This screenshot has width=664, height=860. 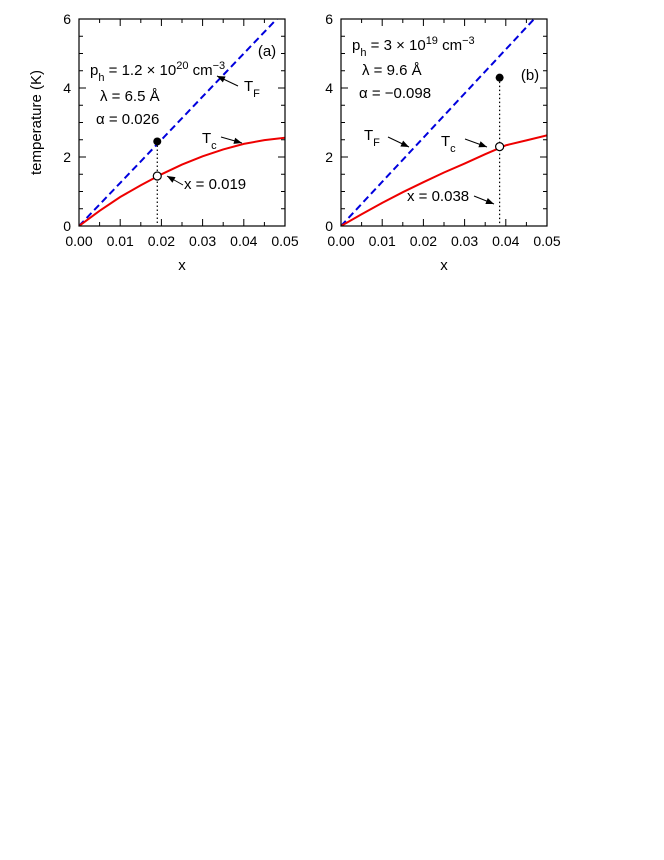 I want to click on panel-tag: (b), so click(x=530, y=75).